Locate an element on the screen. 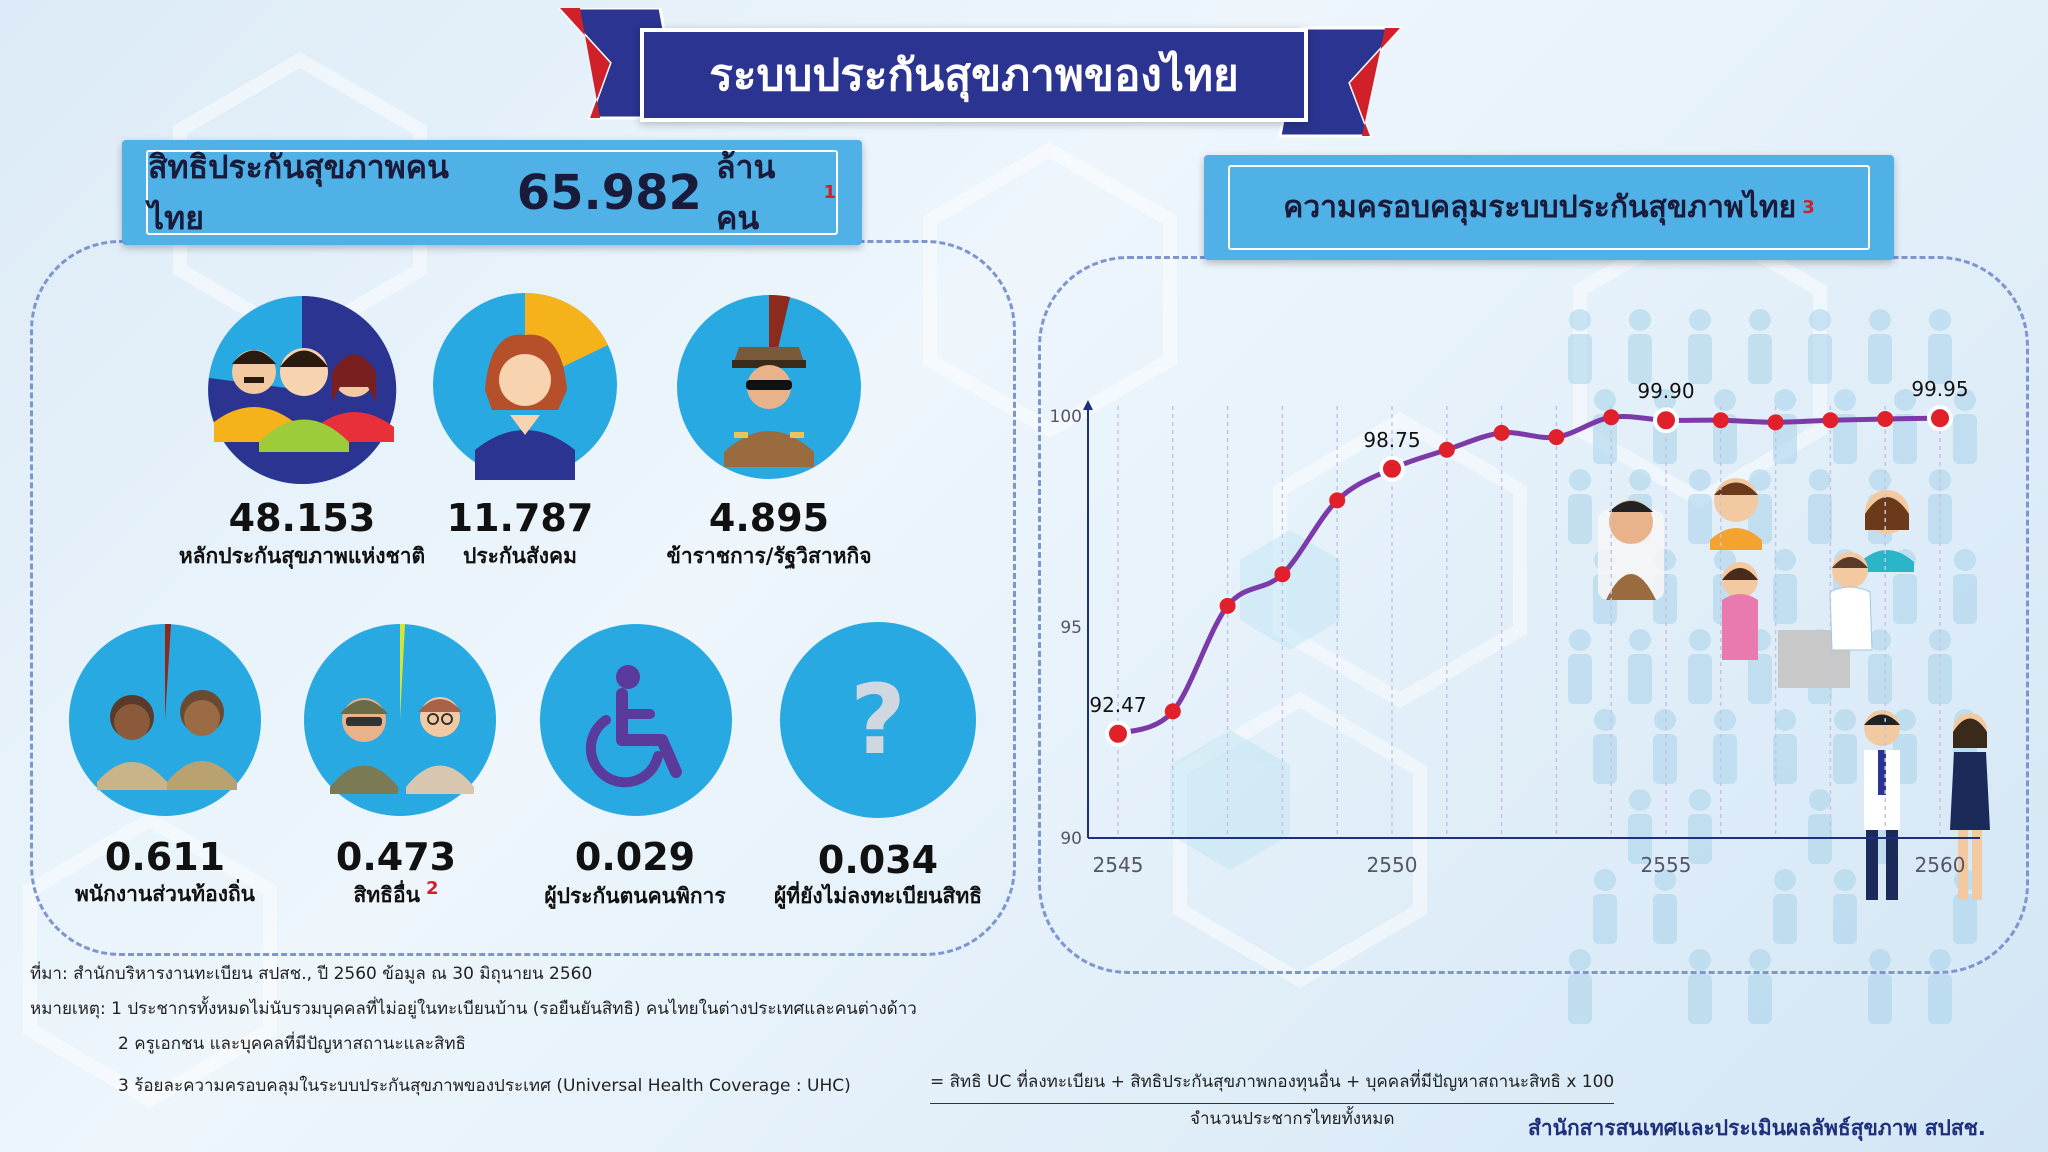 This screenshot has width=2048, height=1152. formula-denominator: จำนวนประชากรไทยทั้งหมด is located at coordinates (1292, 1119).